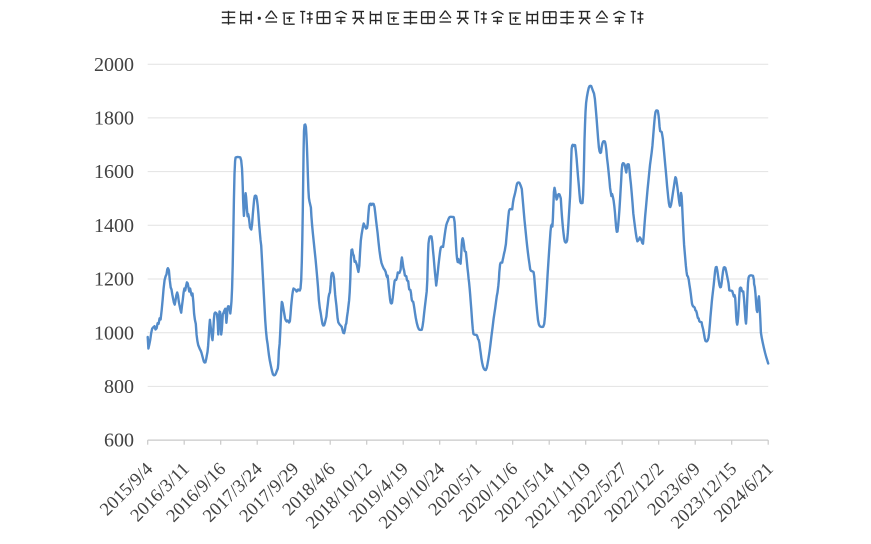 The image size is (871, 544). What do you see at coordinates (114, 119) in the screenshot?
I see `svg-text: 1800` at bounding box center [114, 119].